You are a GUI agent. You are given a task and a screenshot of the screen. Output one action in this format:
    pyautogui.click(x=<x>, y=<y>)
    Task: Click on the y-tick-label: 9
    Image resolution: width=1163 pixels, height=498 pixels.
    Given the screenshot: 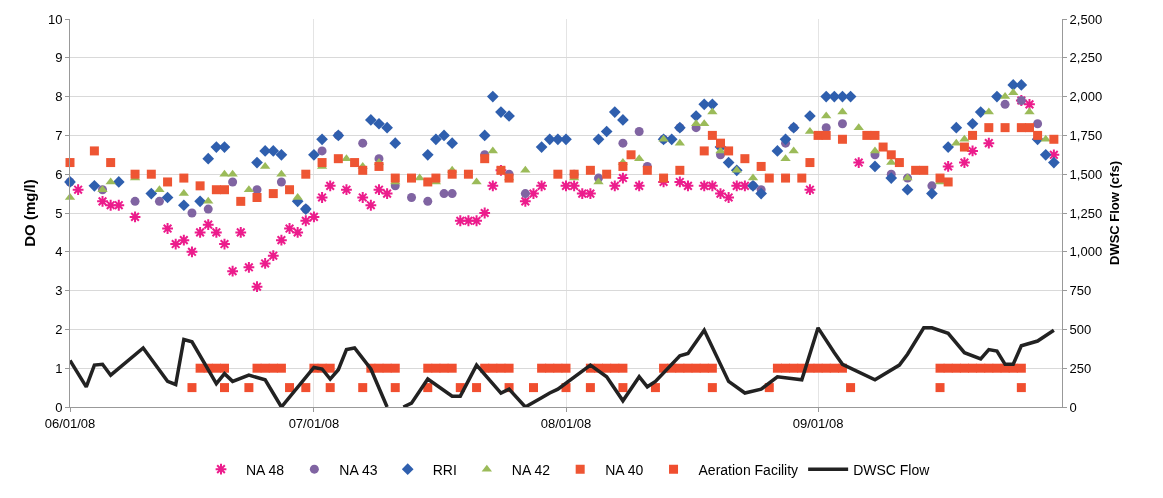 What is the action you would take?
    pyautogui.click(x=59, y=58)
    